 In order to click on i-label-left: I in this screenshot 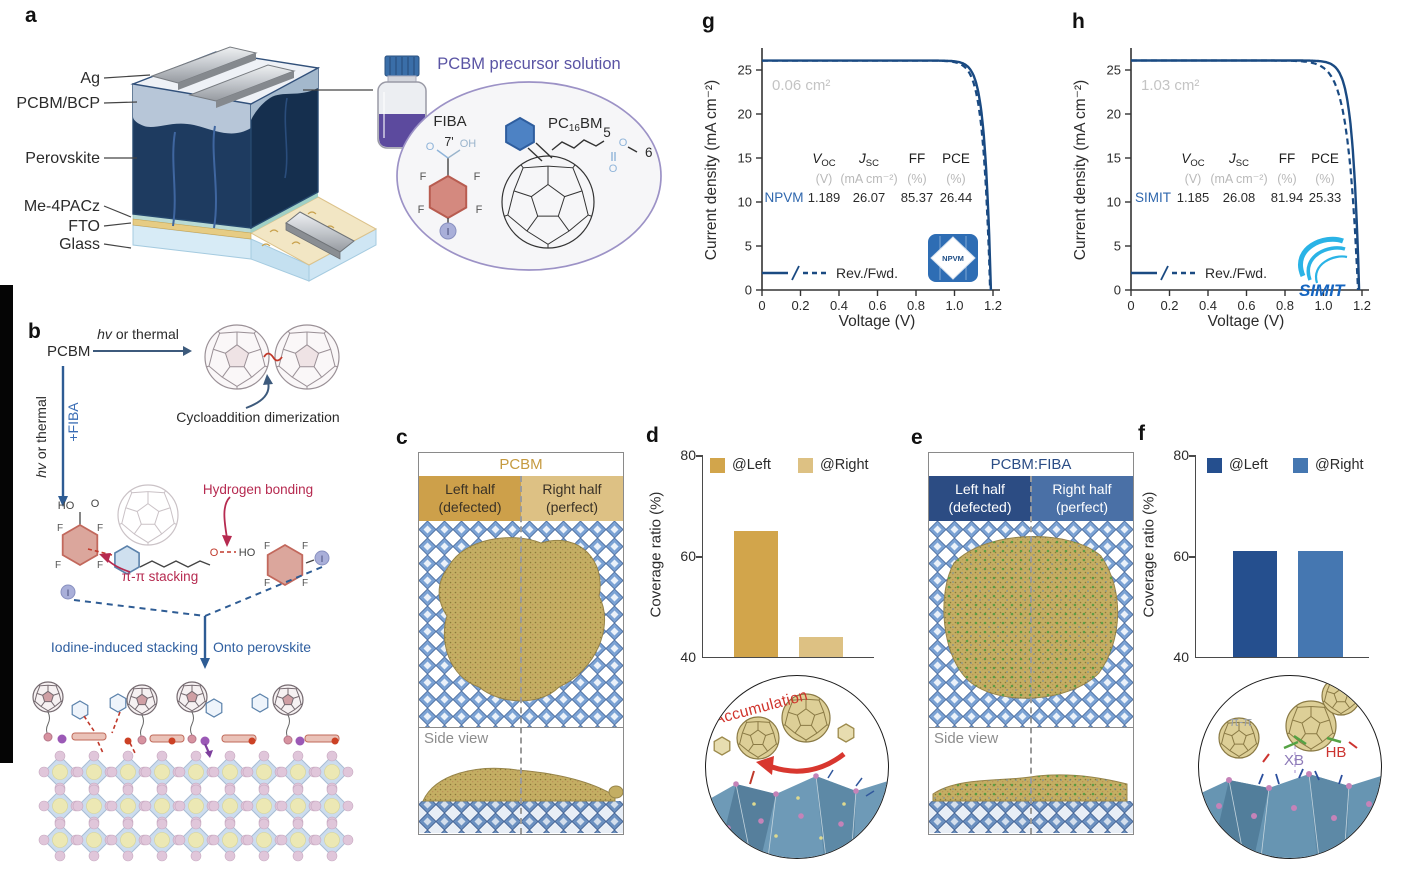, I will do `click(68, 593)`.